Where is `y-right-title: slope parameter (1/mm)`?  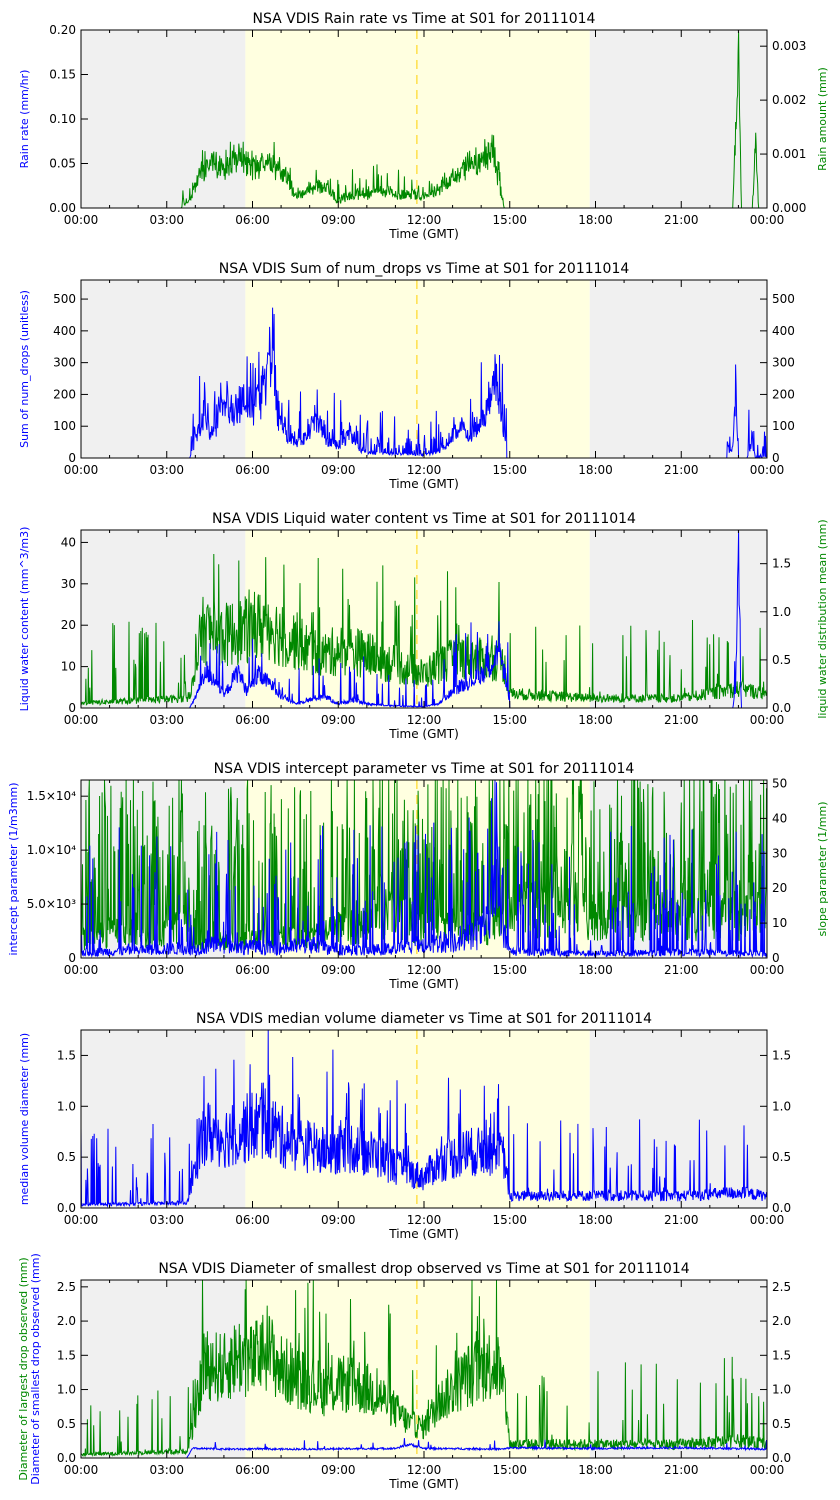 y-right-title: slope parameter (1/mm) is located at coordinates (822, 868).